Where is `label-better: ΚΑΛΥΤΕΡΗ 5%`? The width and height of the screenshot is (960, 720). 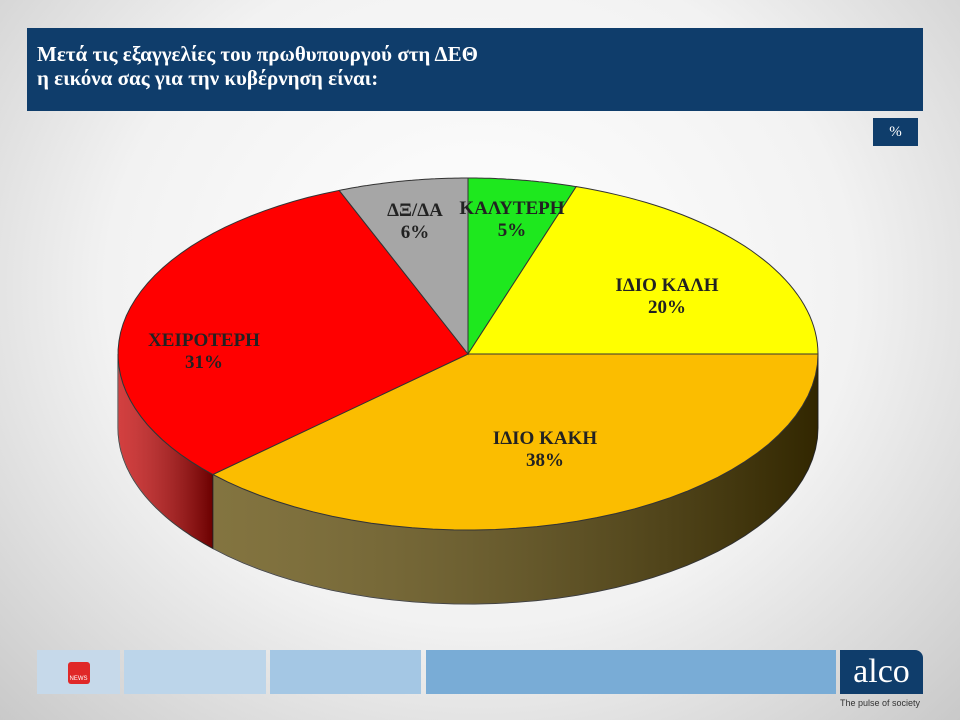 label-better: ΚΑΛΥΤΕΡΗ 5% is located at coordinates (512, 219).